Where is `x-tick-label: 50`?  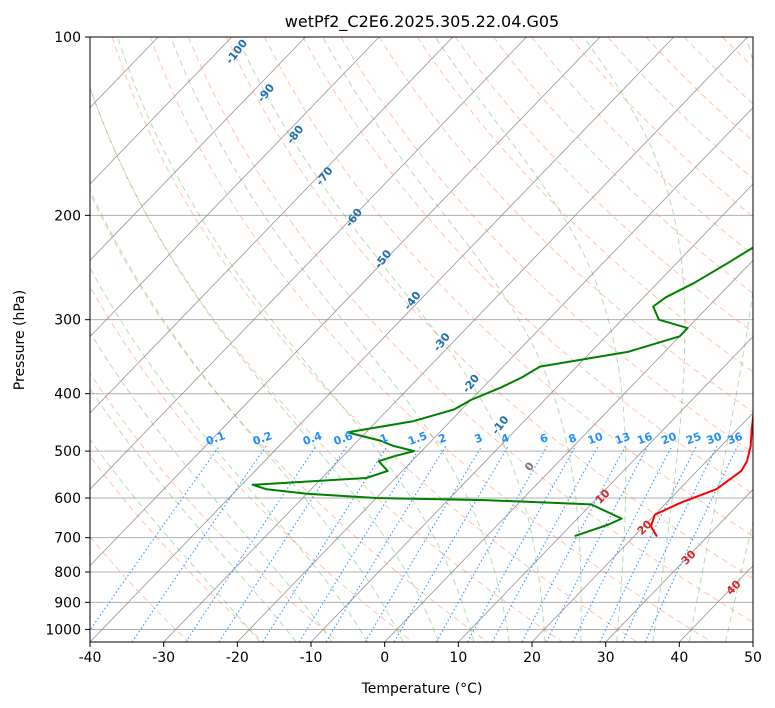 x-tick-label: 50 is located at coordinates (753, 658).